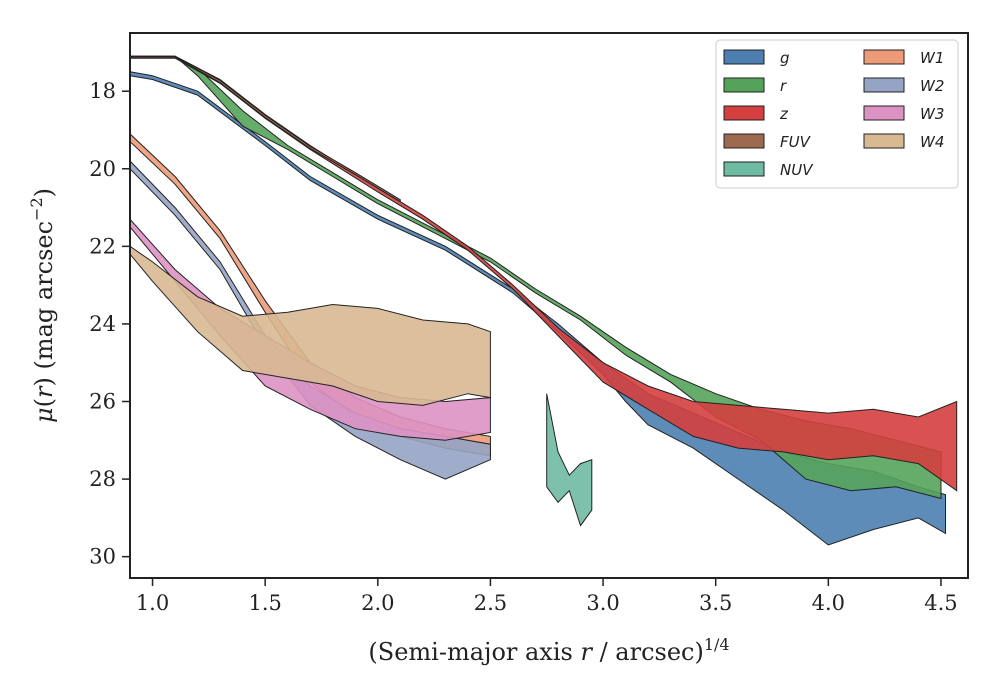 This screenshot has width=1000, height=700. I want to click on x-tick-label: 4.0, so click(828, 603).